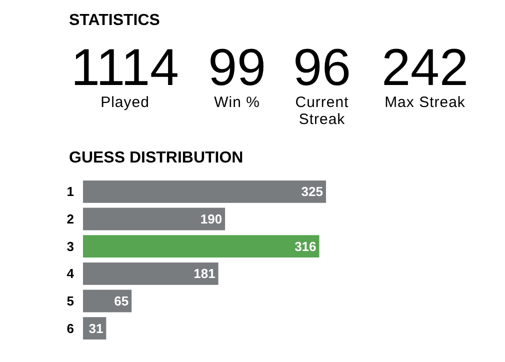  Describe the element at coordinates (114, 21) in the screenshot. I see `text: STATISTICS` at that location.